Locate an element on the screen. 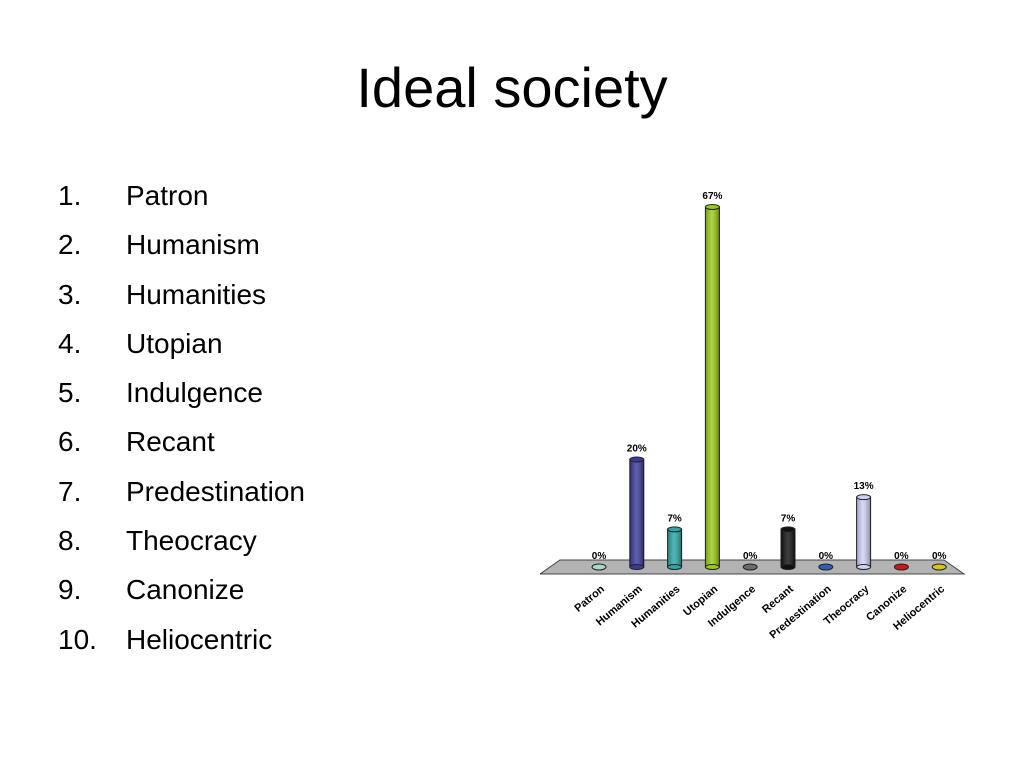 The height and width of the screenshot is (768, 1024). list-item: 8. Theocracy is located at coordinates (181, 540).